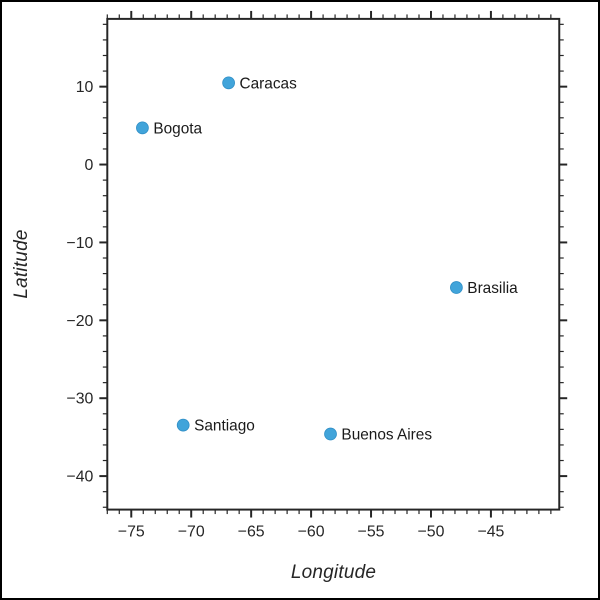  Describe the element at coordinates (177, 128) in the screenshot. I see `point-label: Bogota` at that location.